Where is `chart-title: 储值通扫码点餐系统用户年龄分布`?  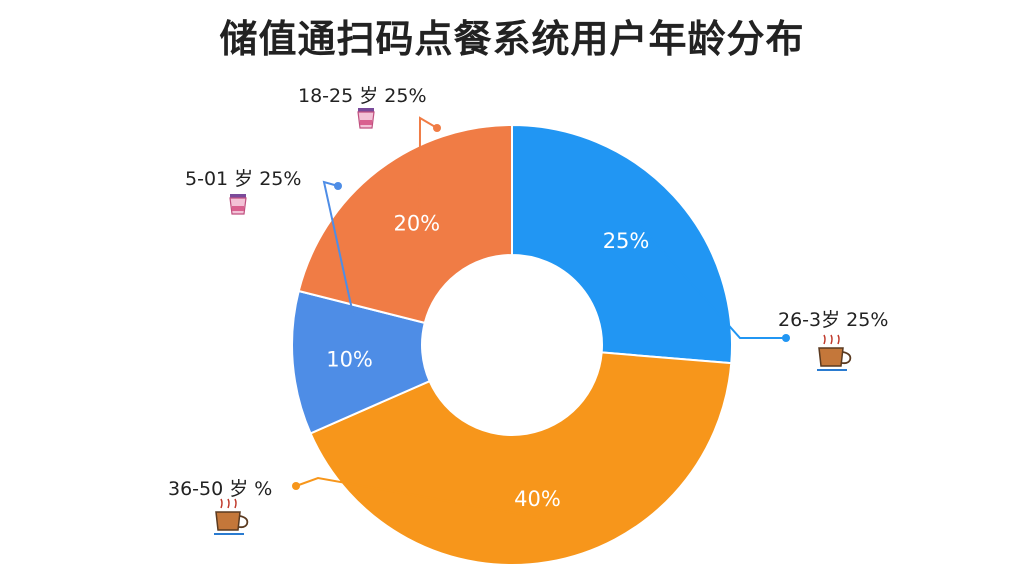 chart-title: 储值通扫码点餐系统用户年龄分布 is located at coordinates (512, 39).